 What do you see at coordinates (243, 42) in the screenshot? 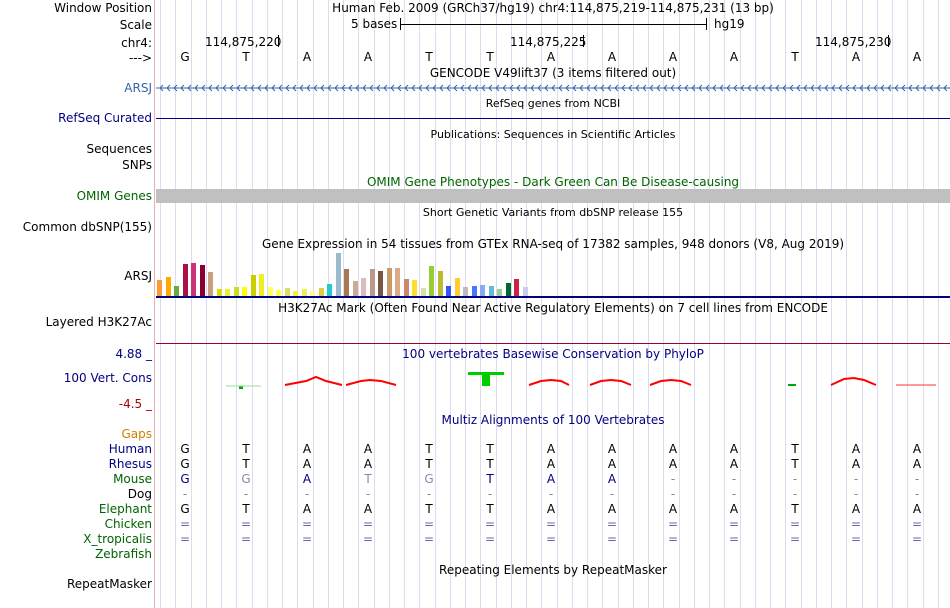
I see `tick-label-1: 114,875,220` at bounding box center [243, 42].